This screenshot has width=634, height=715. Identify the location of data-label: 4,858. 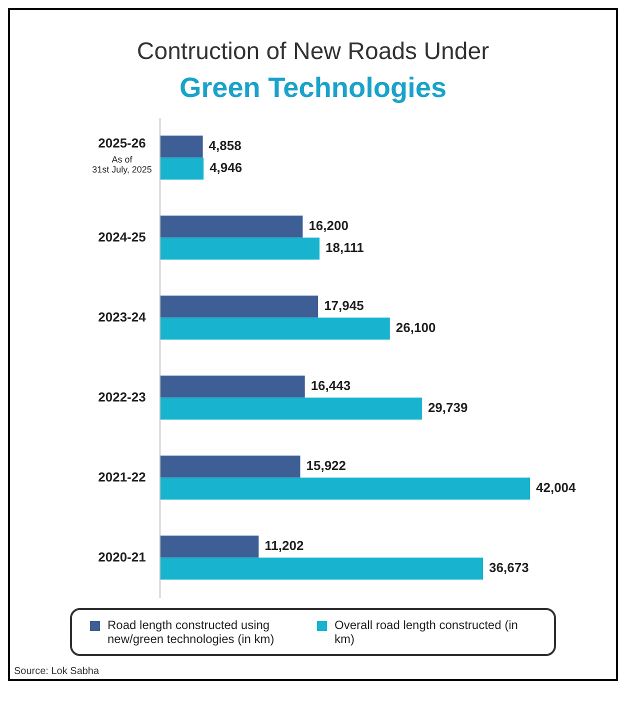
(225, 146).